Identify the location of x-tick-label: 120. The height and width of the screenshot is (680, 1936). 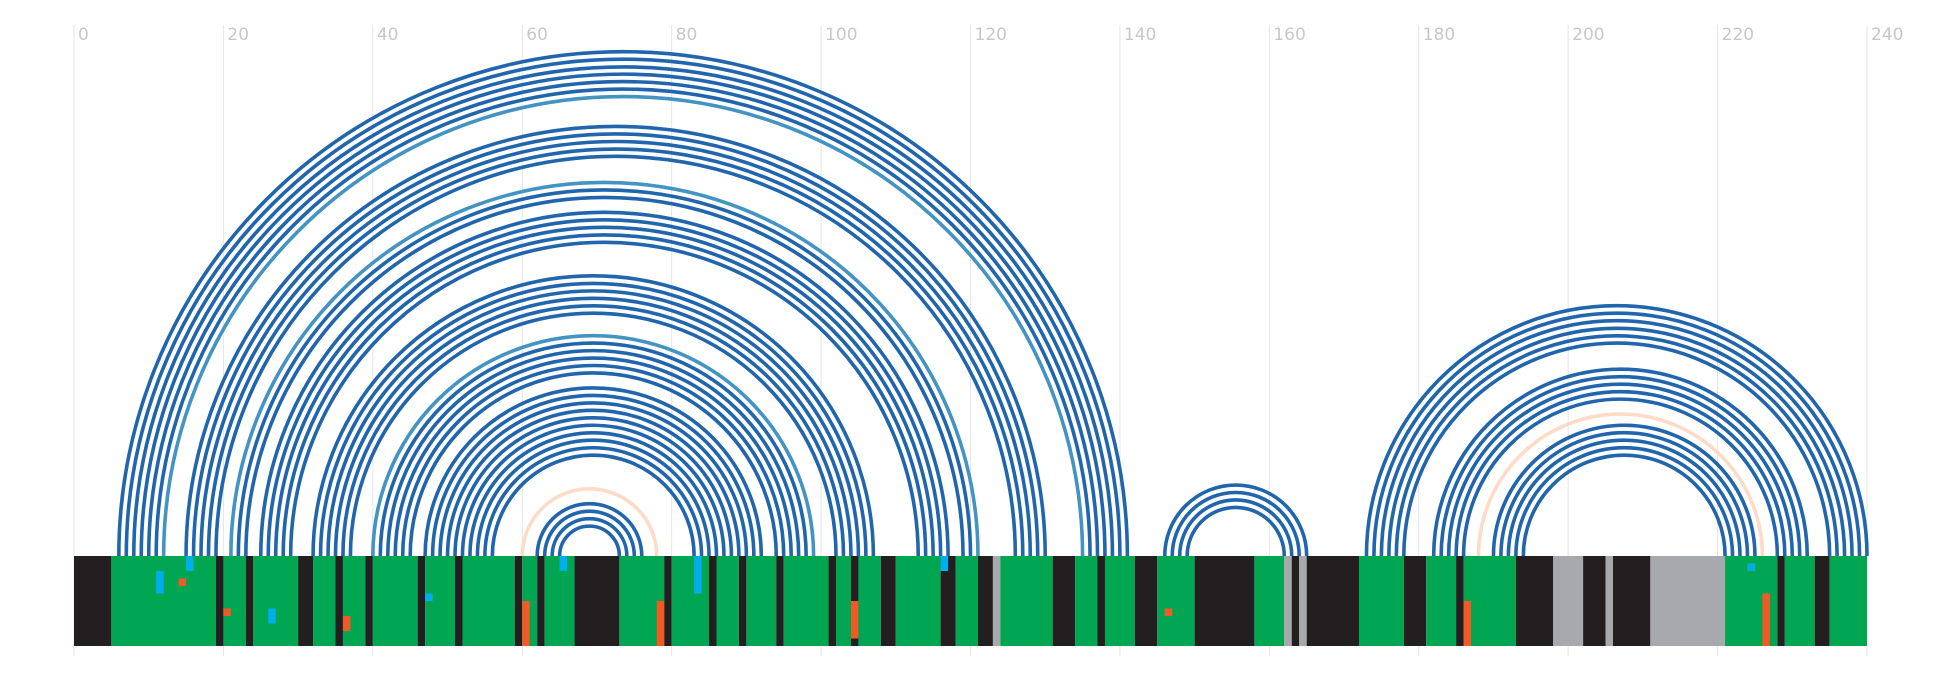
(991, 35).